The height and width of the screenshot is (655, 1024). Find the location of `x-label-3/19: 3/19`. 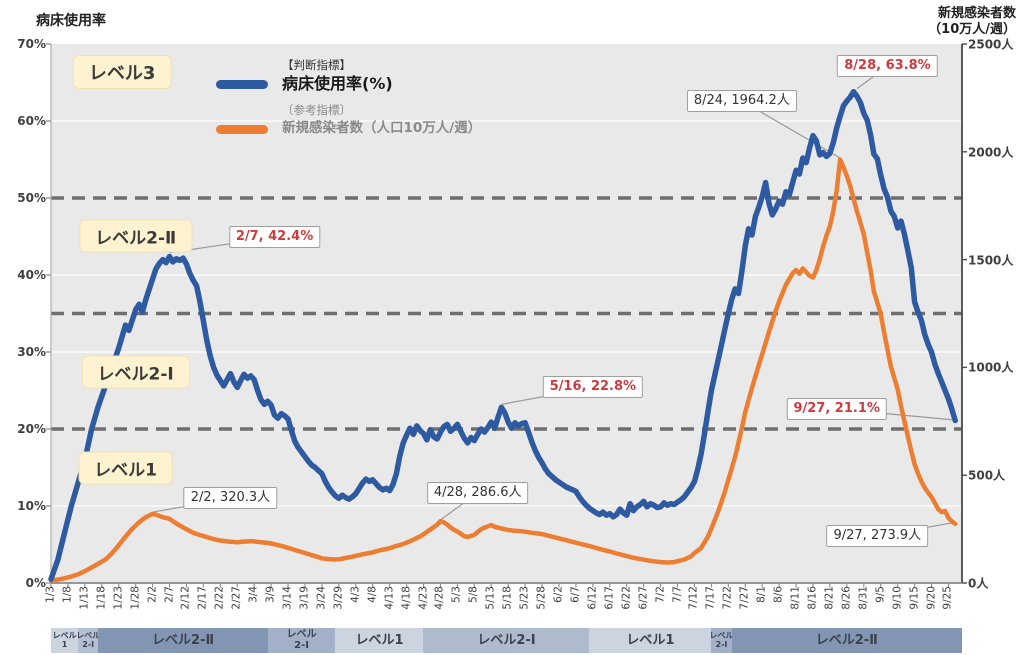

x-label-3/19: 3/19 is located at coordinates (304, 598).